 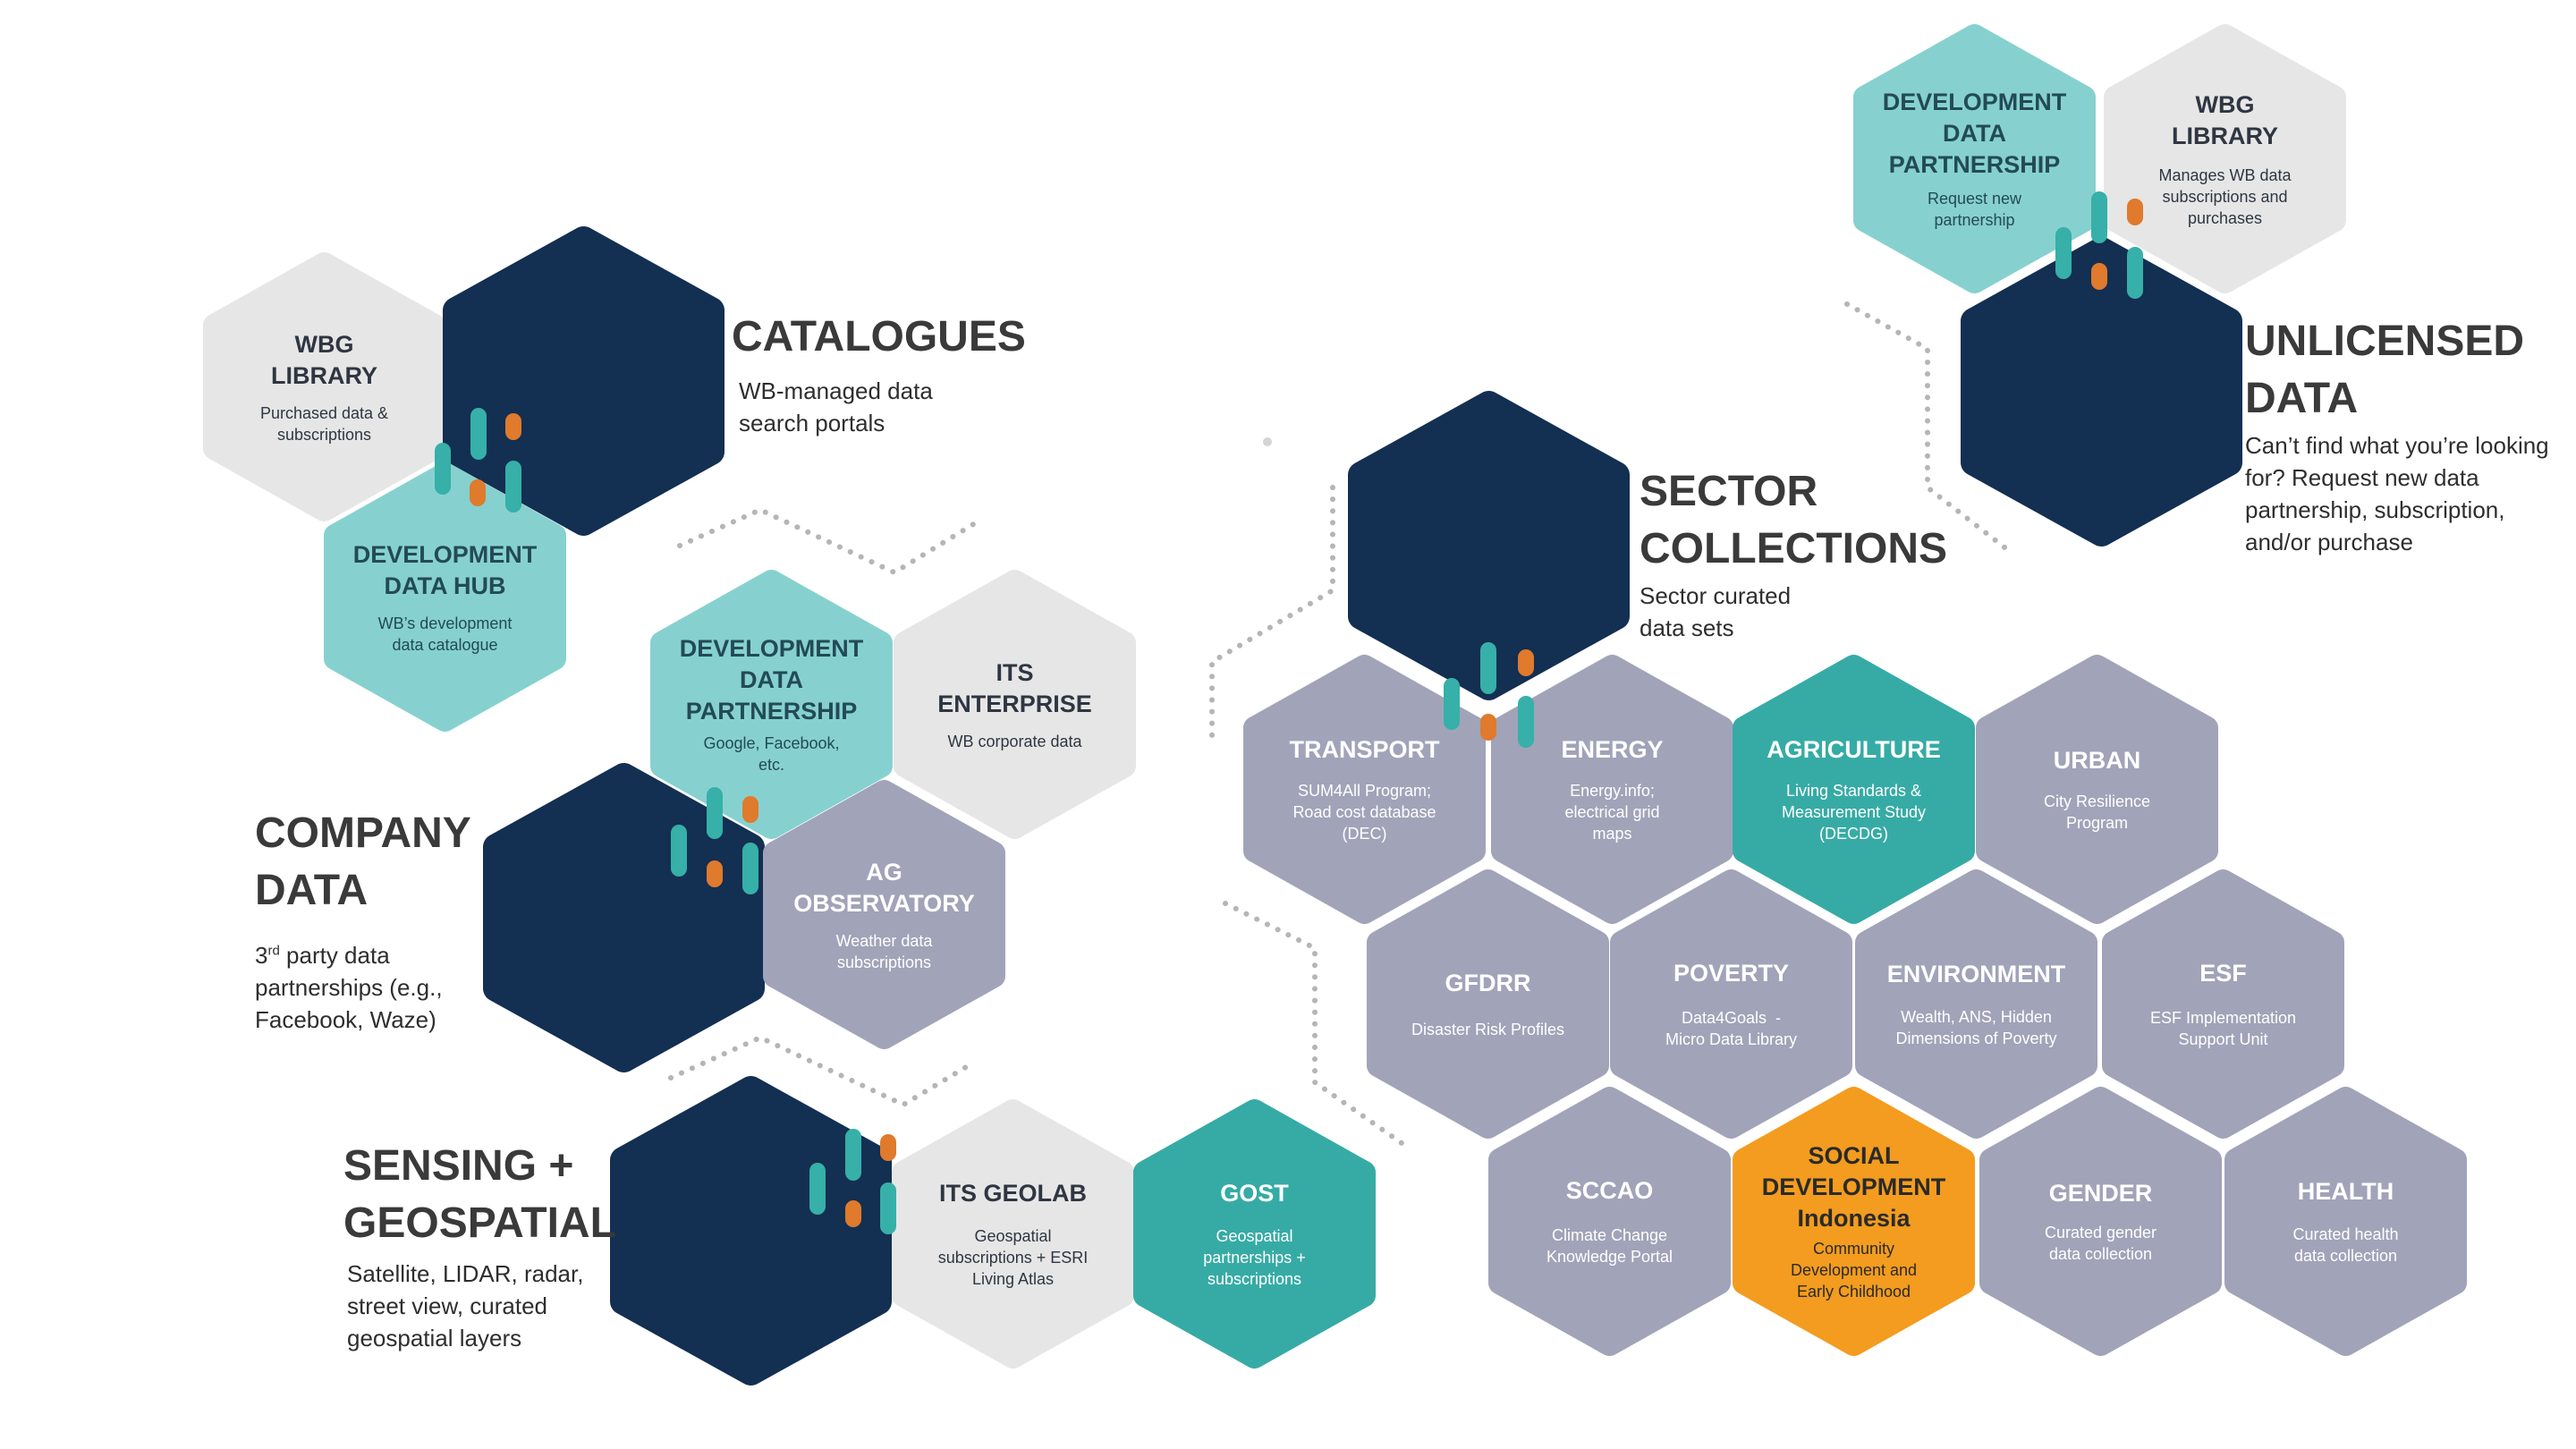 I want to click on hex-title: GENDER, so click(x=2100, y=1193).